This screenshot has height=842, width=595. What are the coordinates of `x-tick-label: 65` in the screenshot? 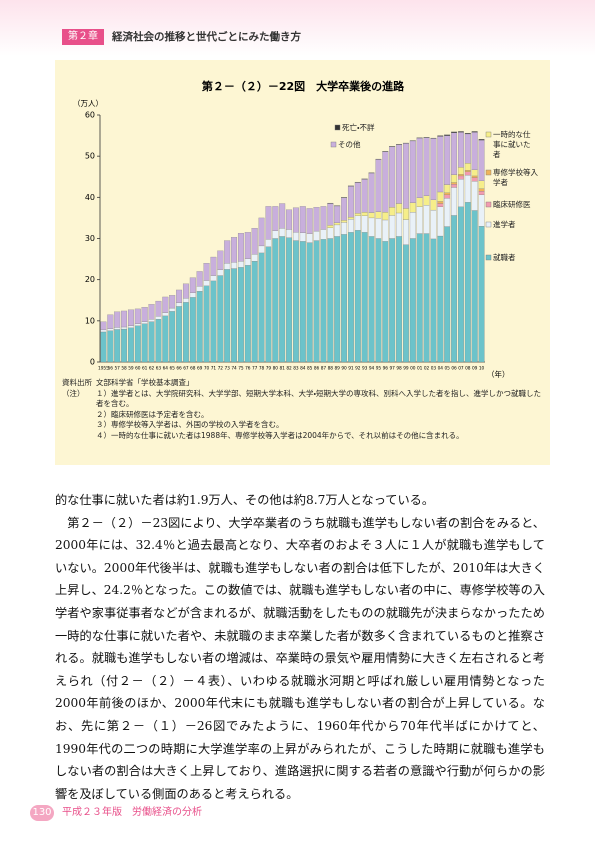 It's located at (172, 369).